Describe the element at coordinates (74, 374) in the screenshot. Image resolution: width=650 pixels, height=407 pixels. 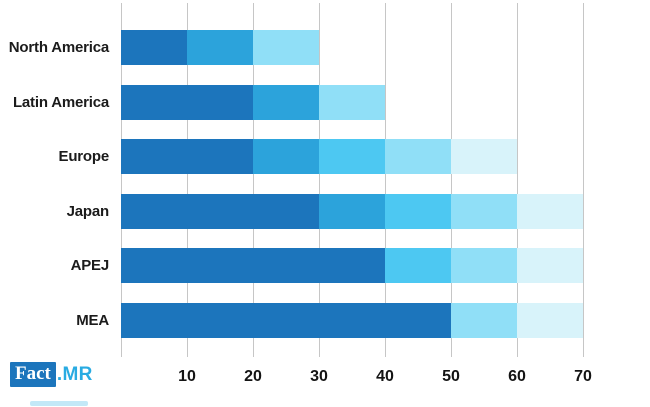
I see `logo-mr-text: .MR` at that location.